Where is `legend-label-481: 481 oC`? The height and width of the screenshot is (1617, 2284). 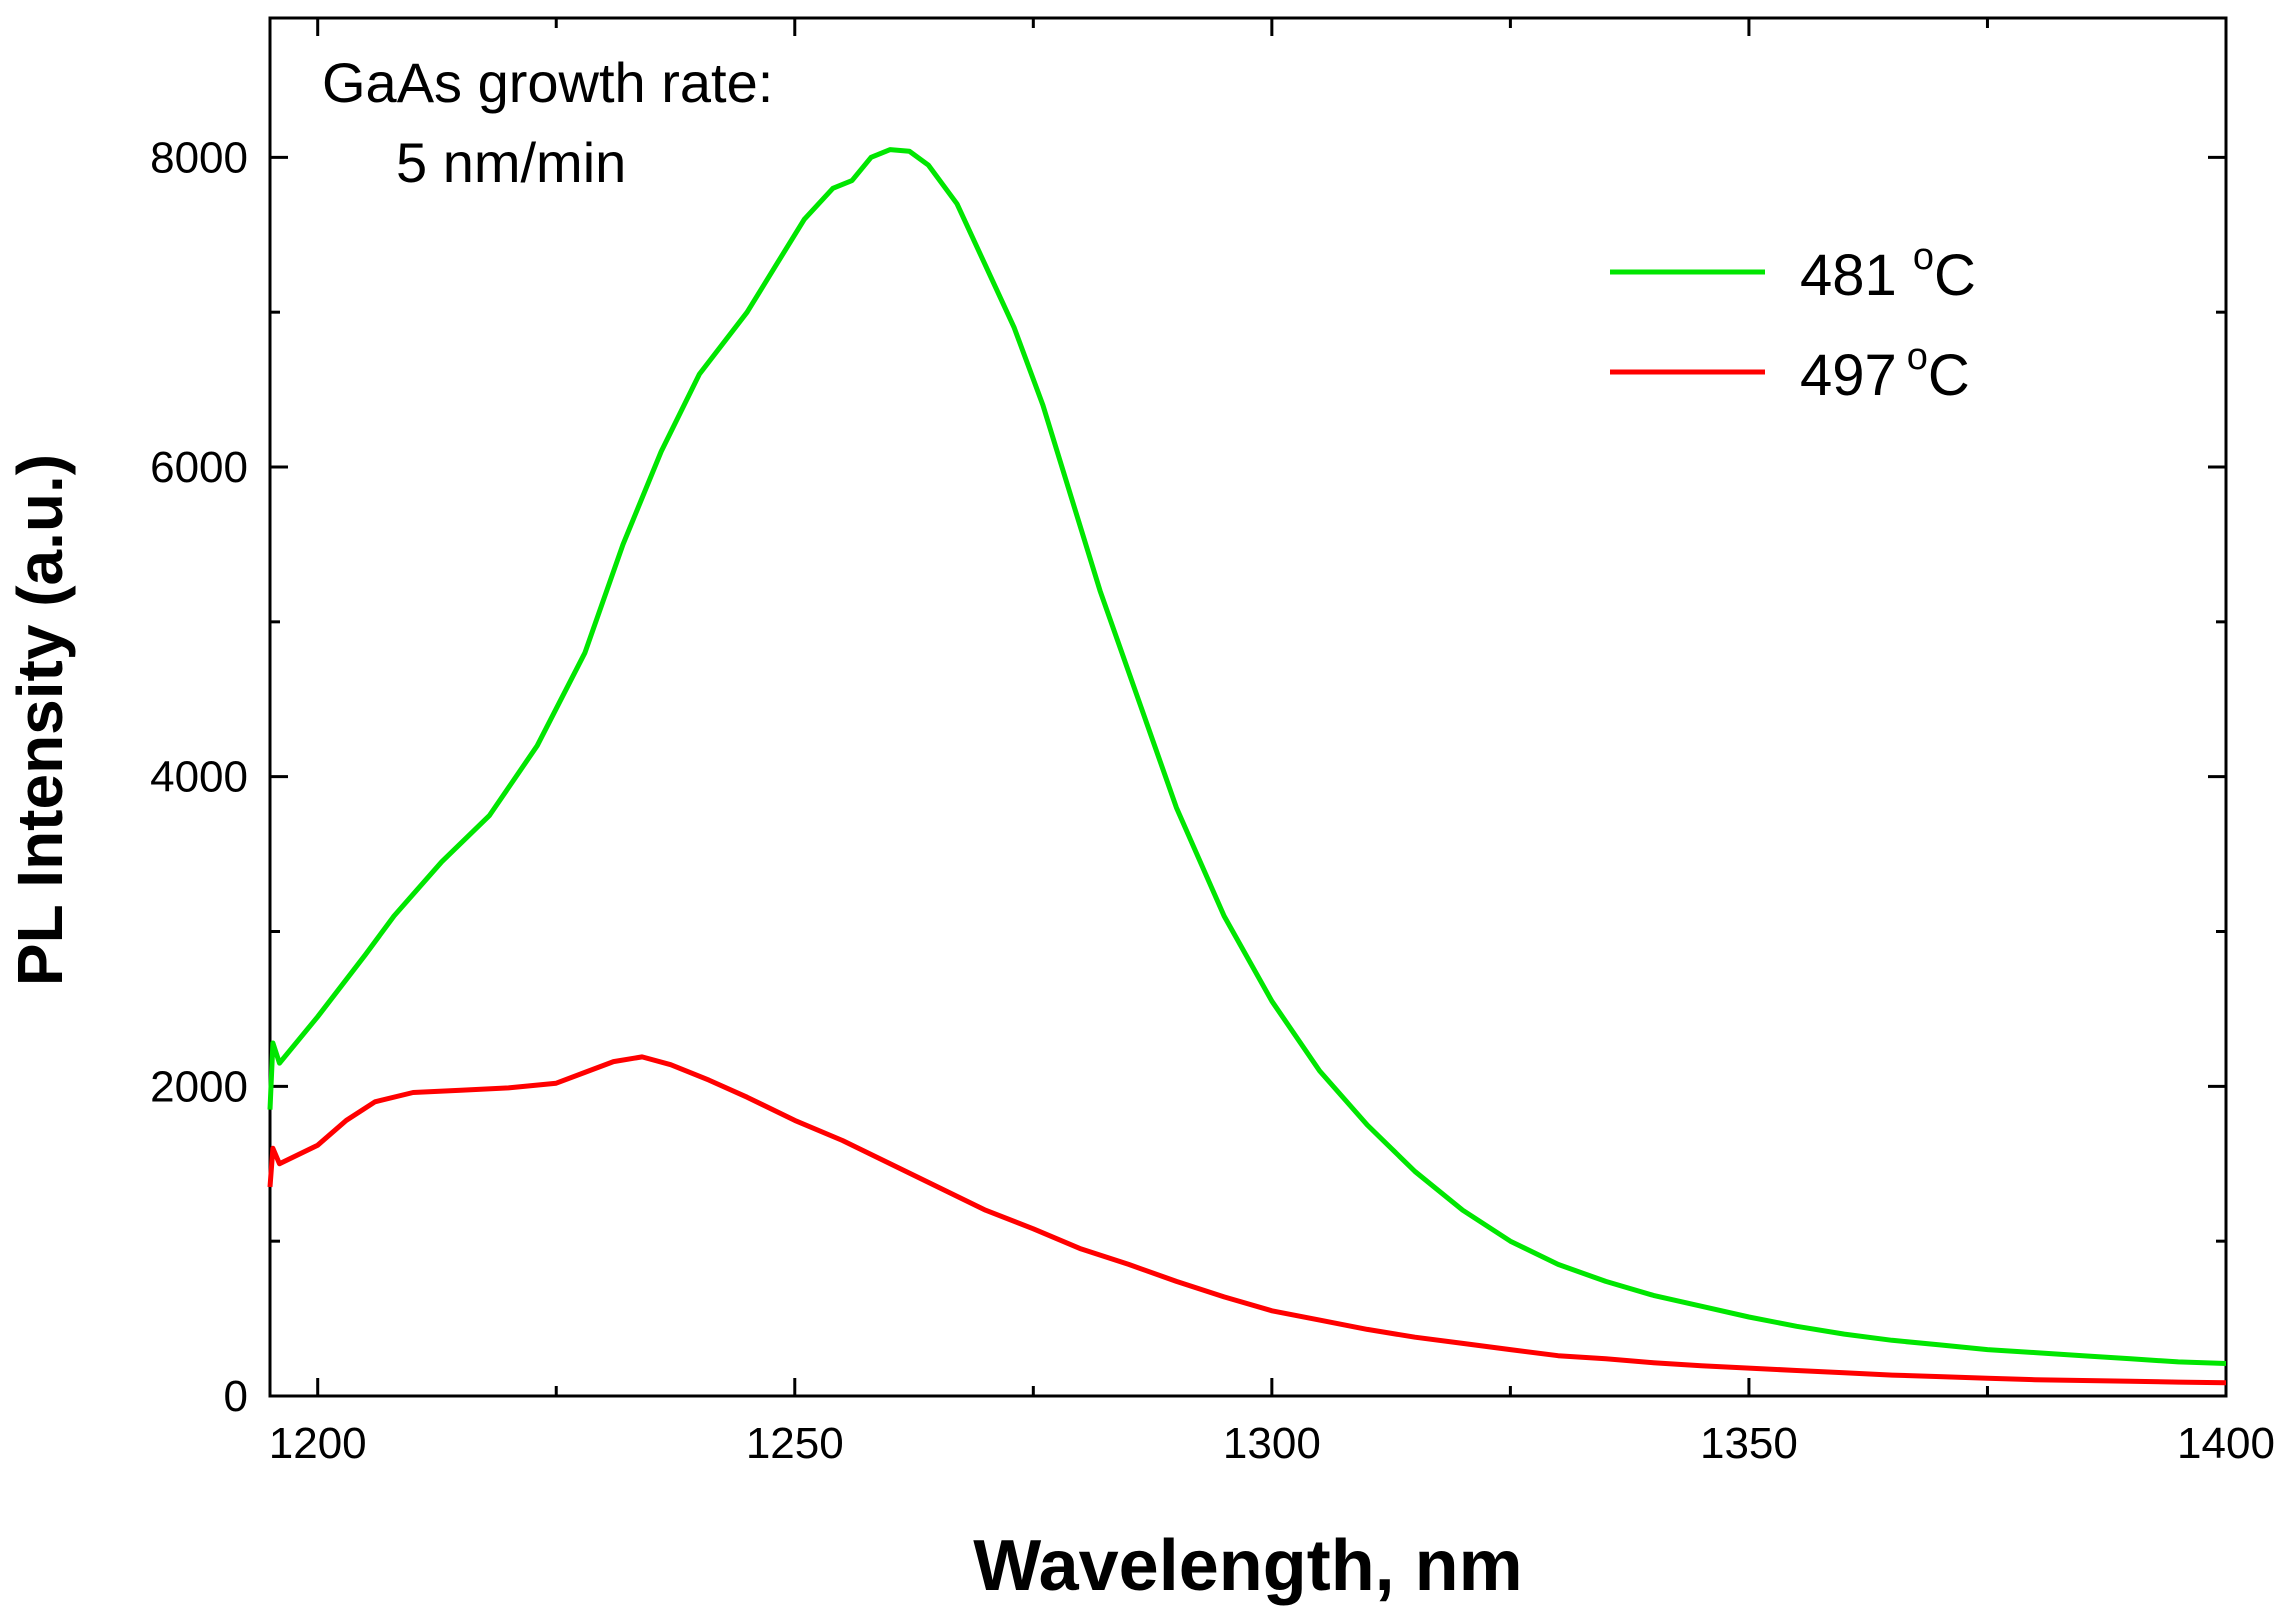
legend-label-481: 481 oC is located at coordinates (1888, 272).